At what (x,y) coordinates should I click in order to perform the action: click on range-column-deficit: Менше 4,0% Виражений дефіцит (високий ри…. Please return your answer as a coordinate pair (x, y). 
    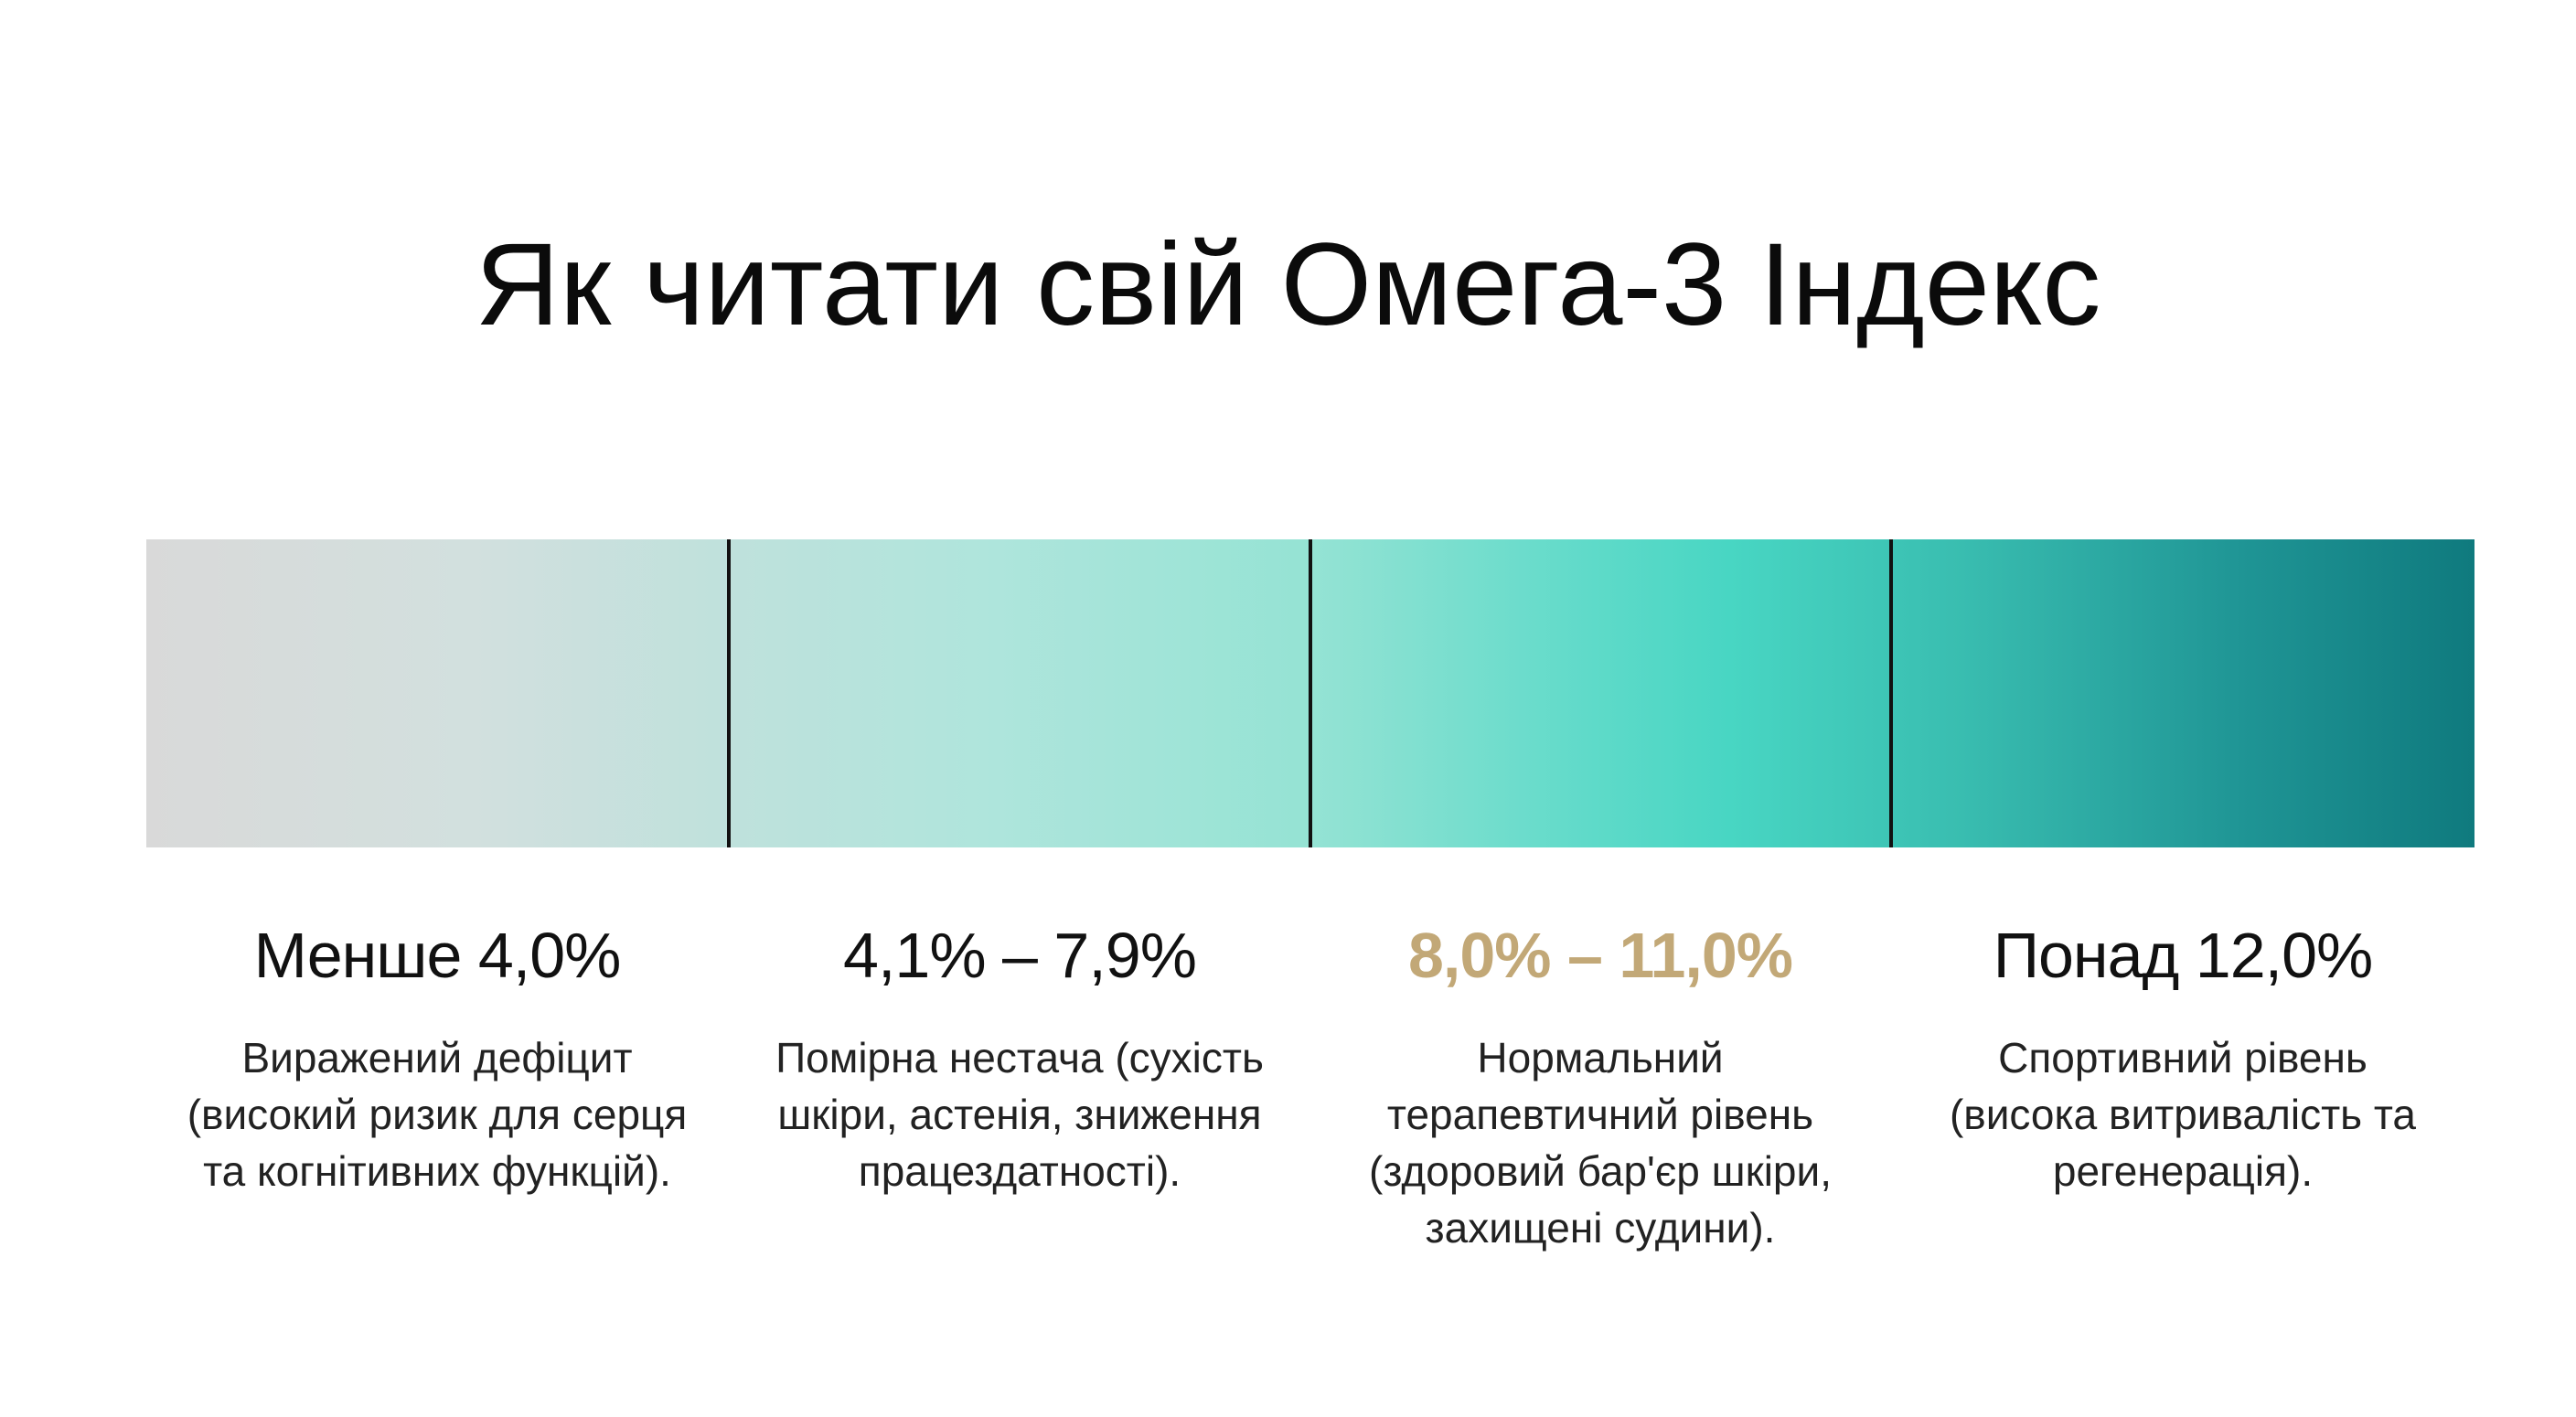
    Looking at the image, I should click on (437, 1052).